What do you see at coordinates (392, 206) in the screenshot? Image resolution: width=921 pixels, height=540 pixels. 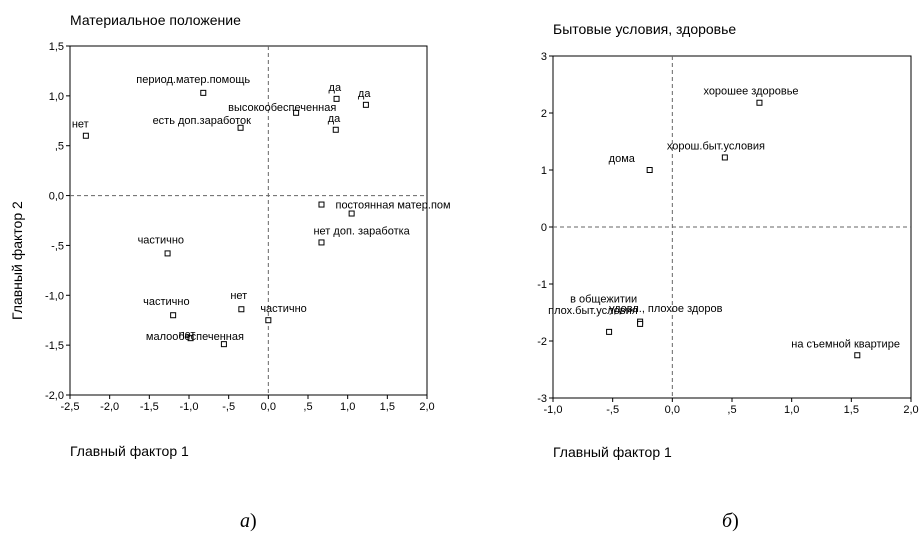 I see `point-label: постоянная матер.пом` at bounding box center [392, 206].